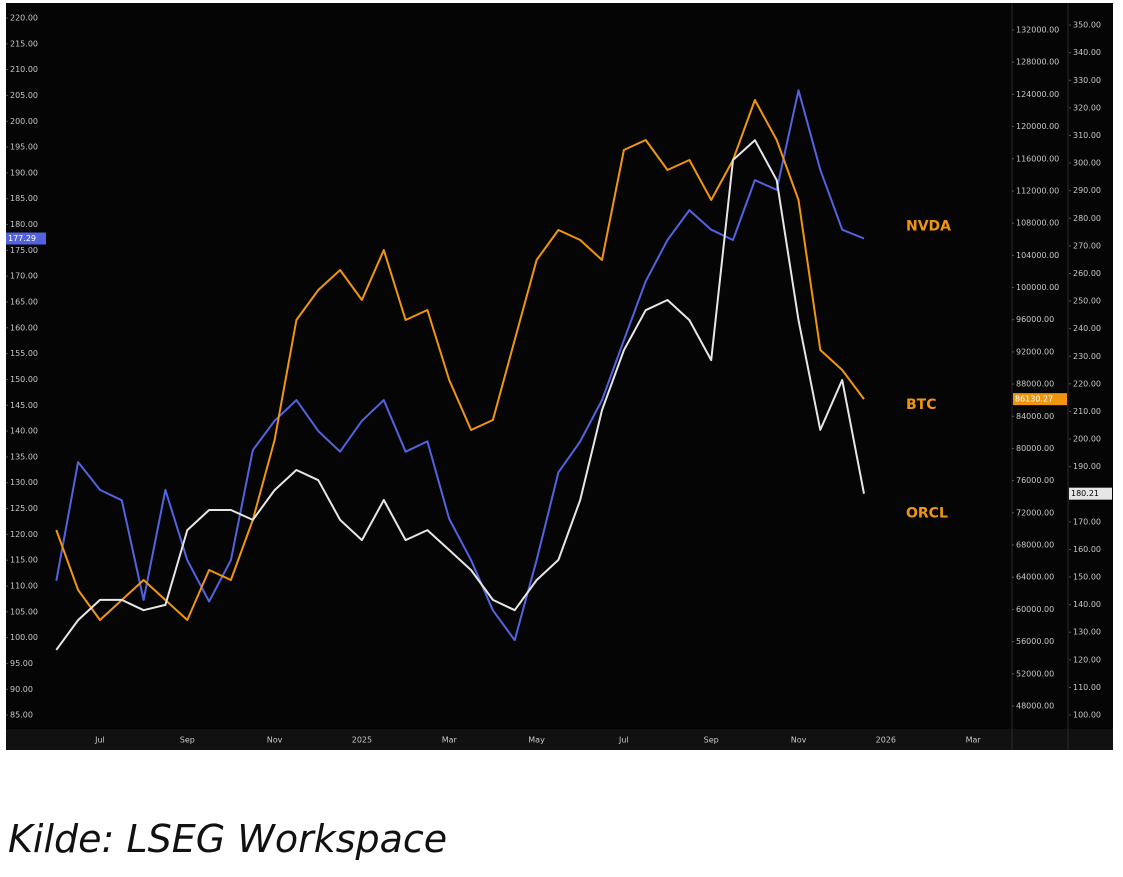 Image resolution: width=1123 pixels, height=877 pixels. Describe the element at coordinates (24, 456) in the screenshot. I see `y-tick-label: 135.00` at that location.